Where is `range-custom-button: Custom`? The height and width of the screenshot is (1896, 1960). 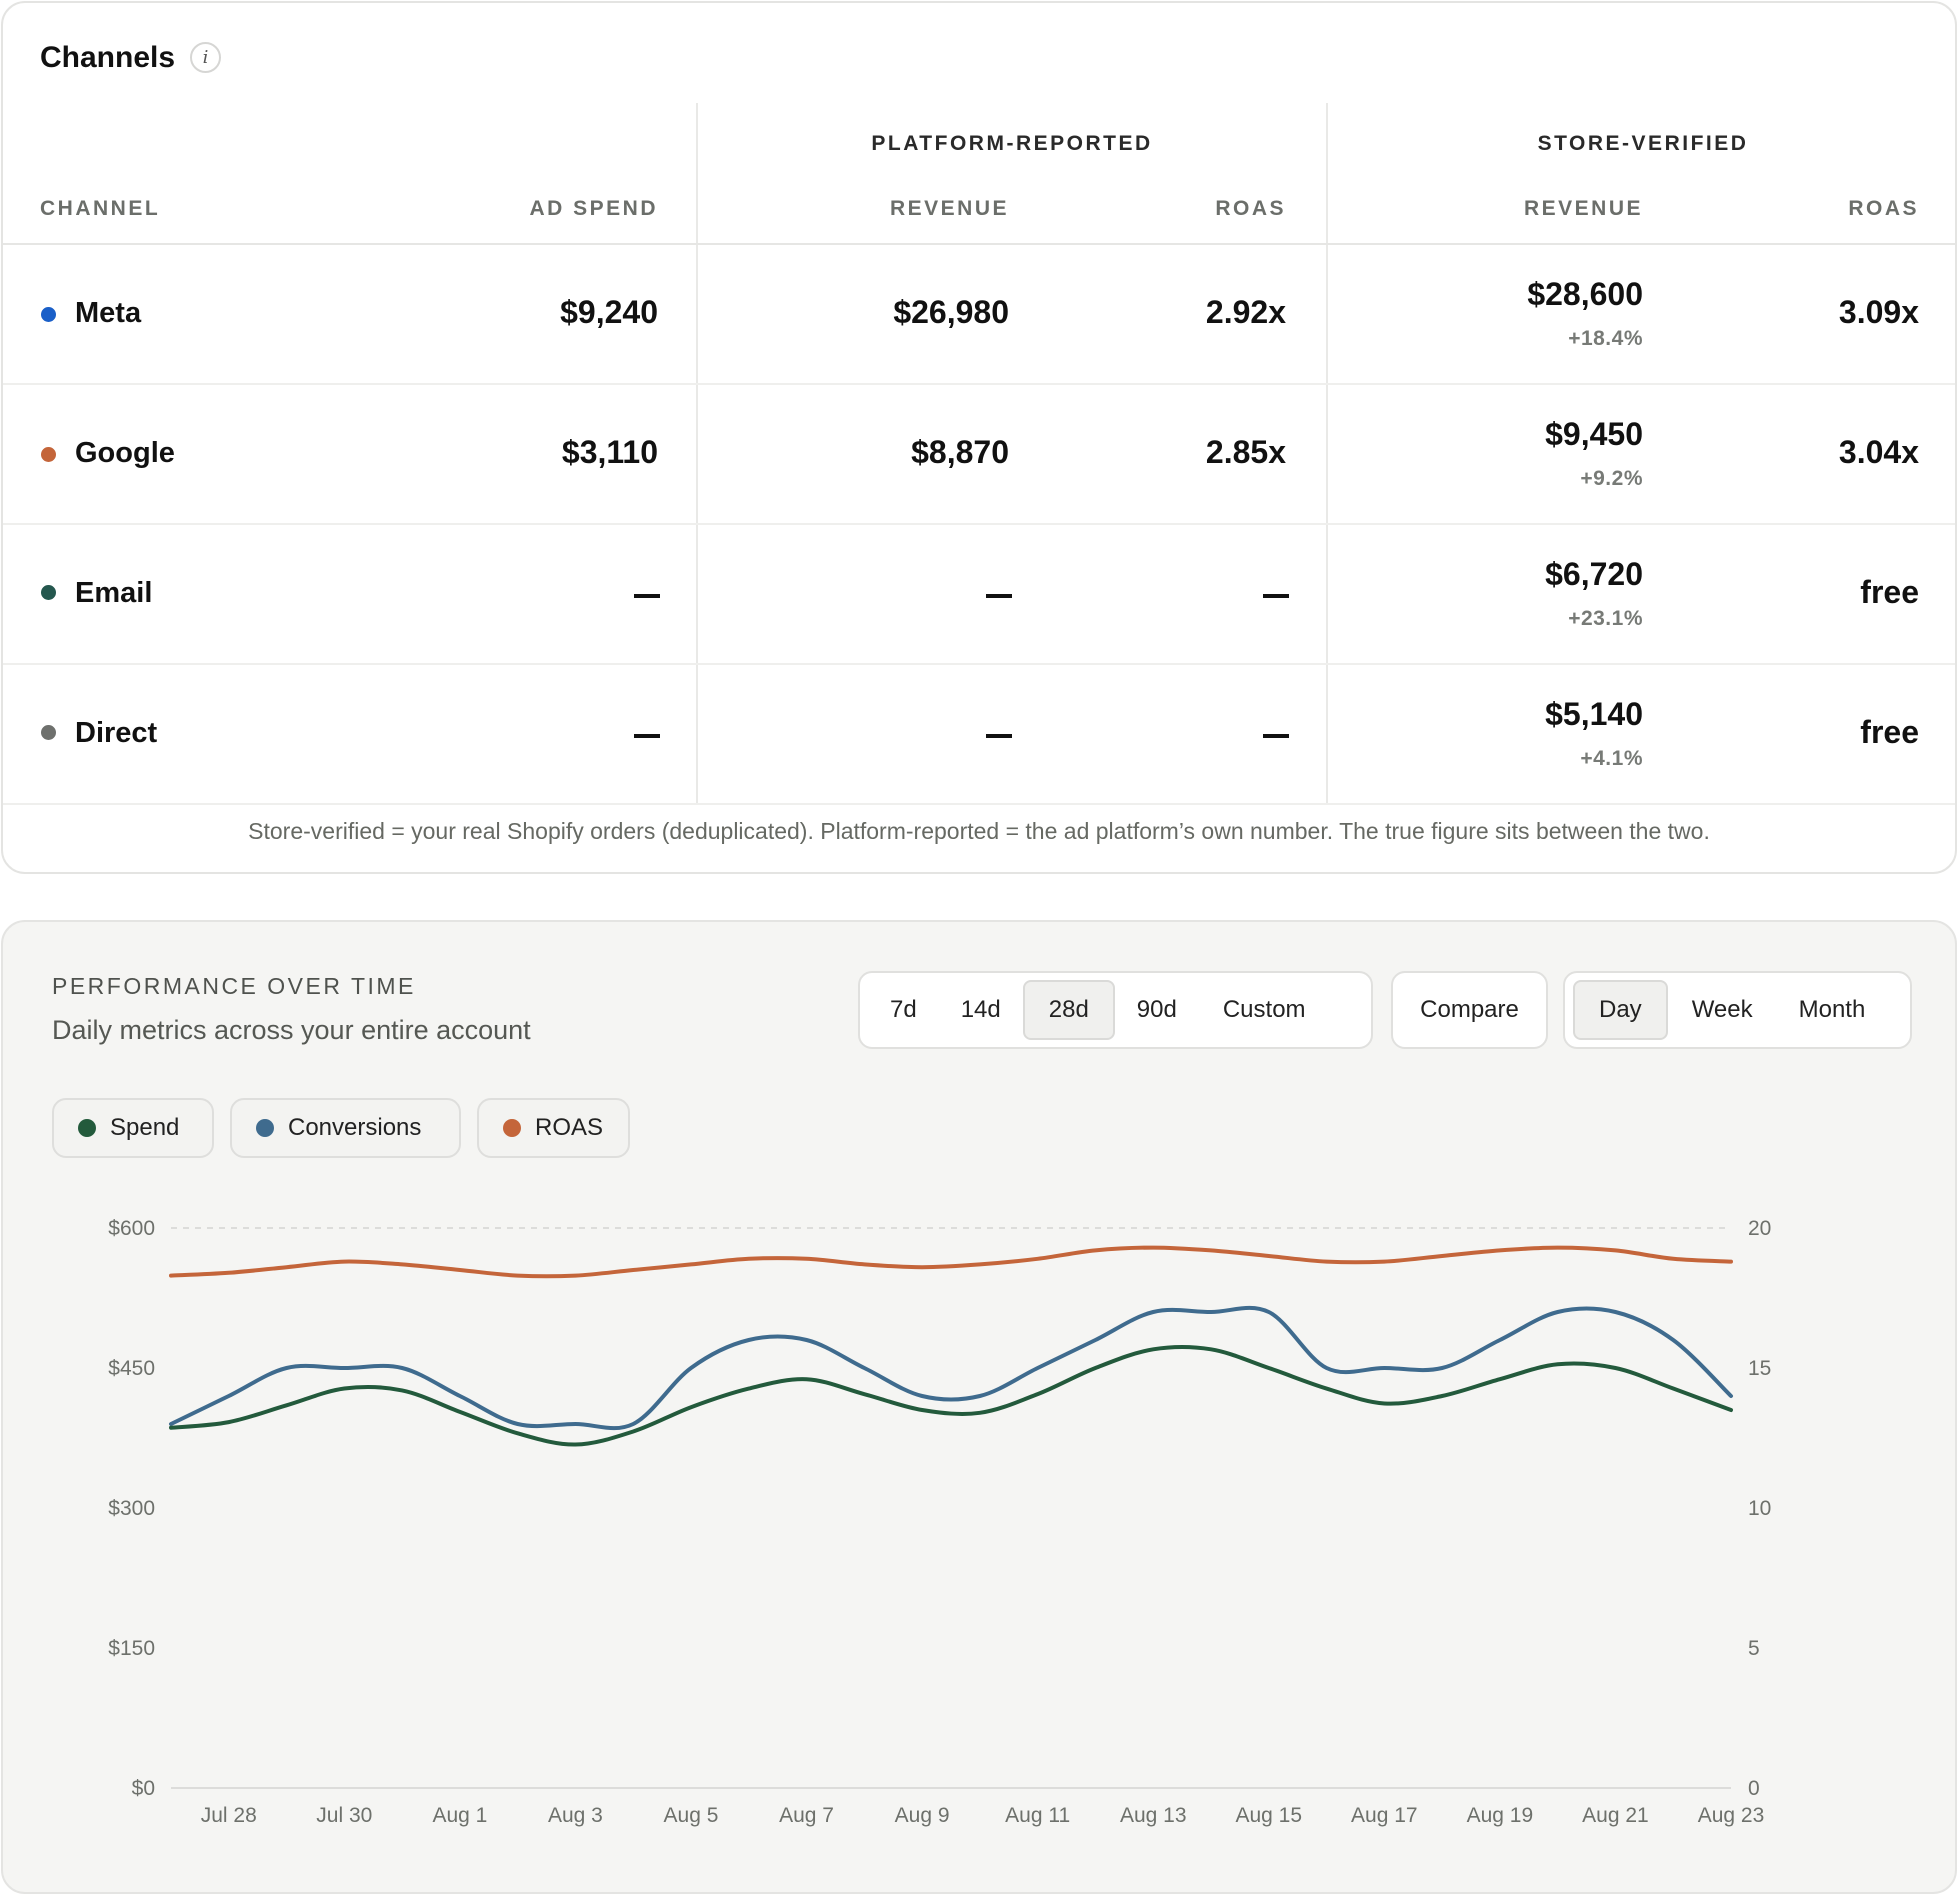
range-custom-button: Custom is located at coordinates (1264, 1009).